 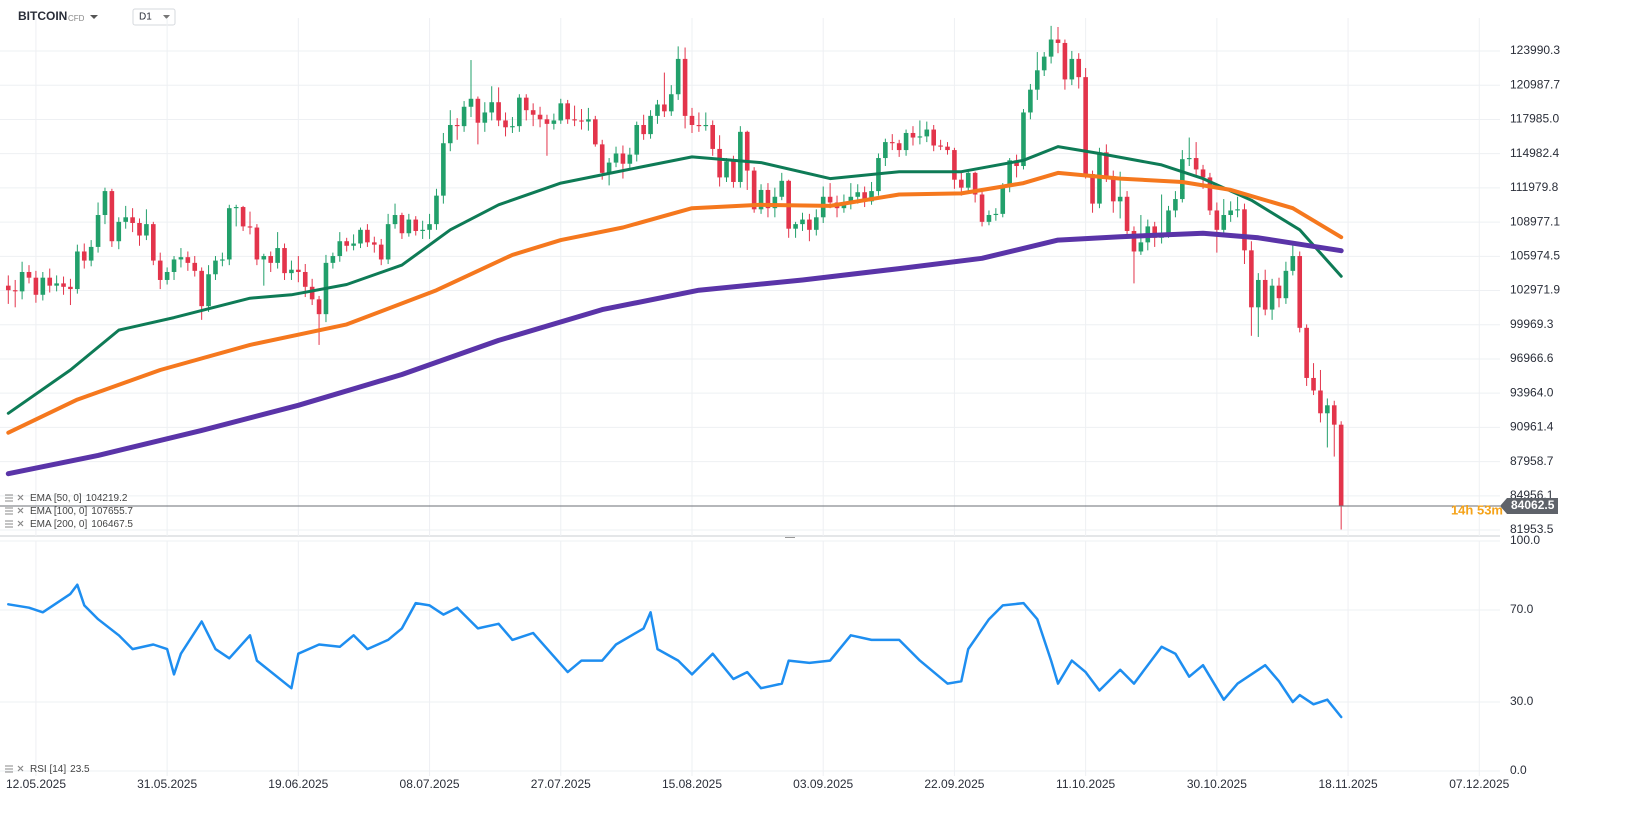 I want to click on last-price-label: 84062.5, so click(x=1533, y=505).